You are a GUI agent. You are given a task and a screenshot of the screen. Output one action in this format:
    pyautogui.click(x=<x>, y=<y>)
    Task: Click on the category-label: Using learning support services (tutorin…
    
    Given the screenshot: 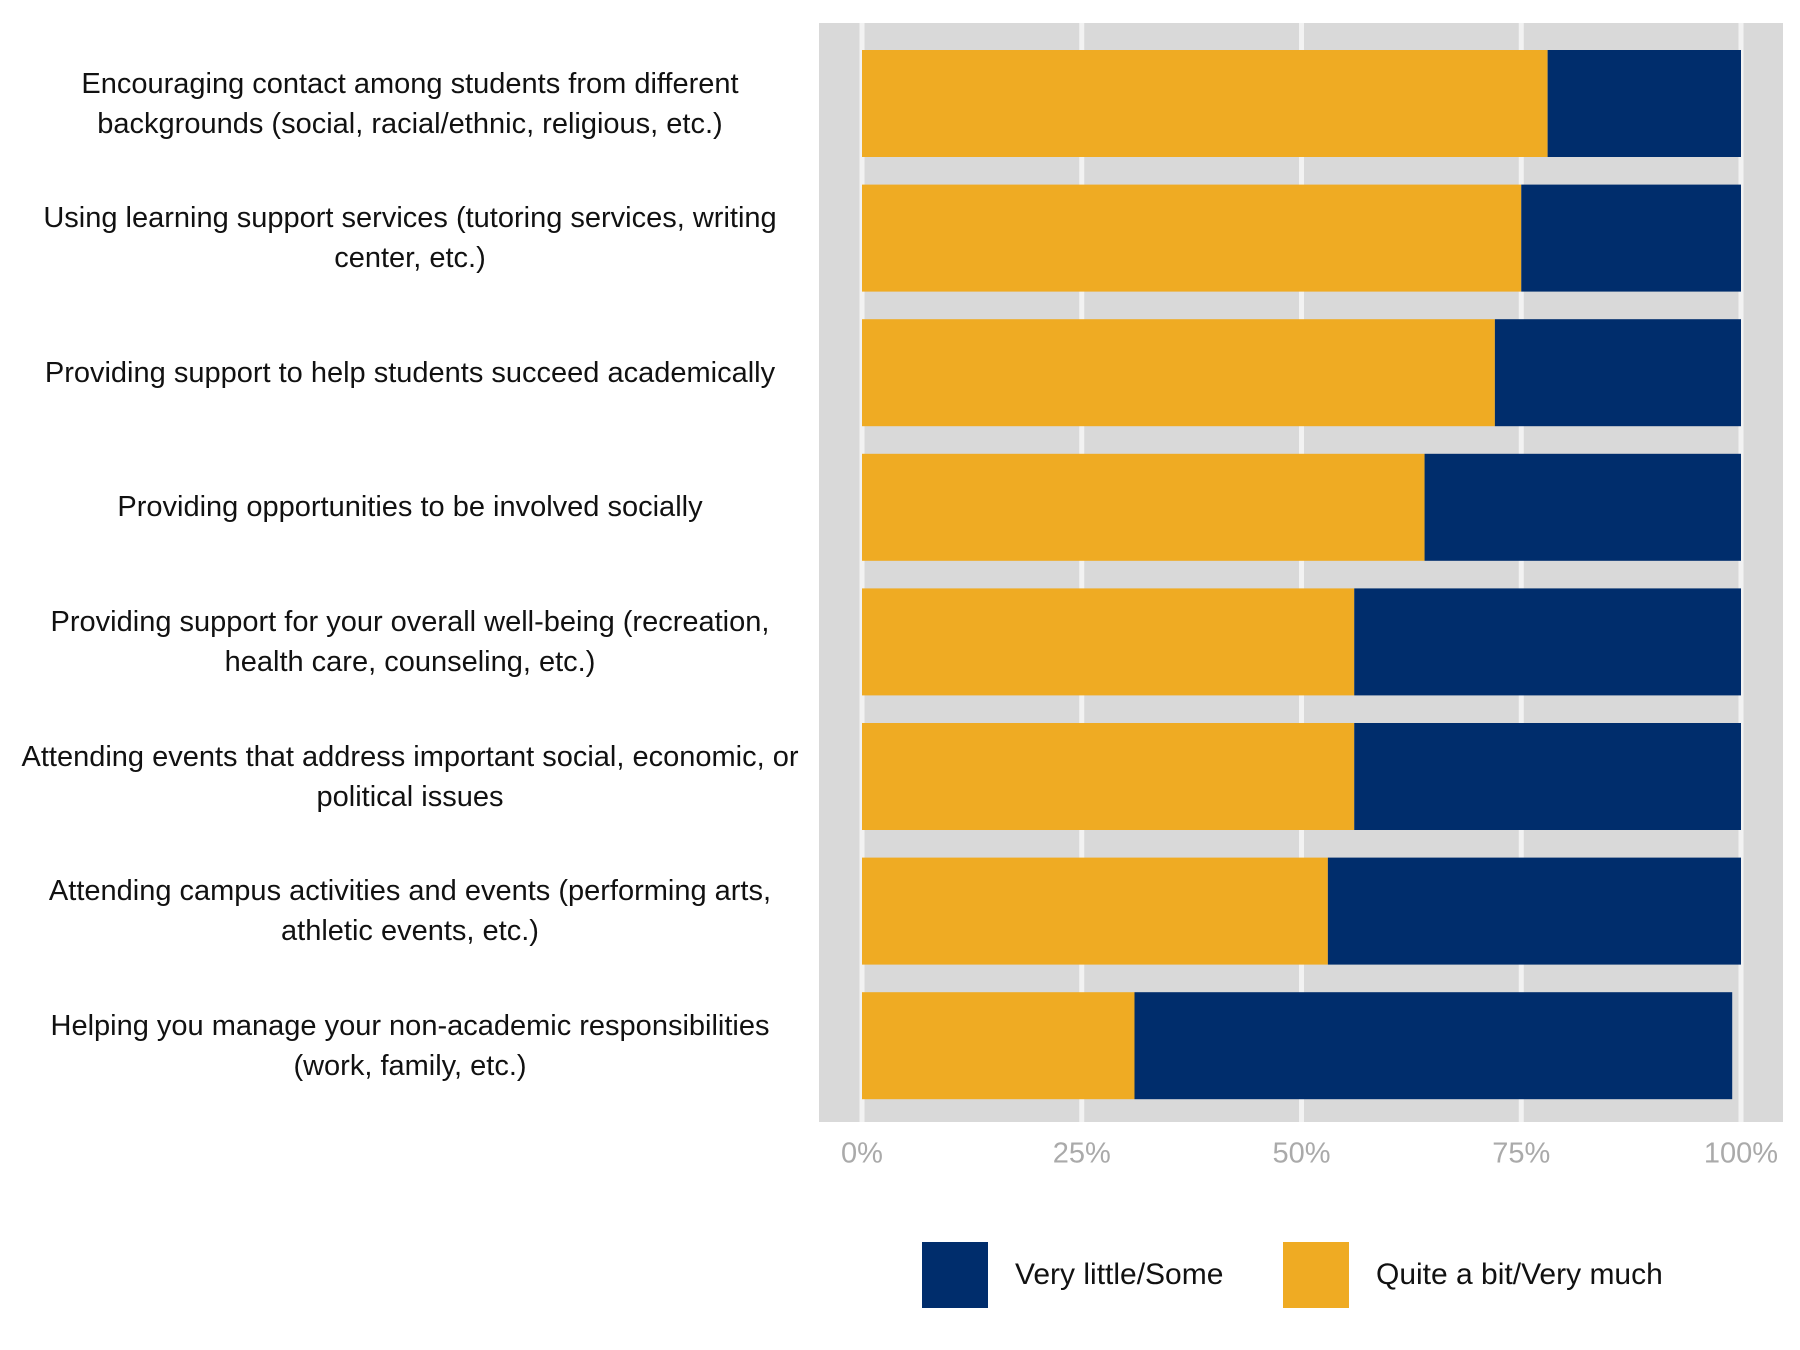 What is the action you would take?
    pyautogui.click(x=410, y=238)
    